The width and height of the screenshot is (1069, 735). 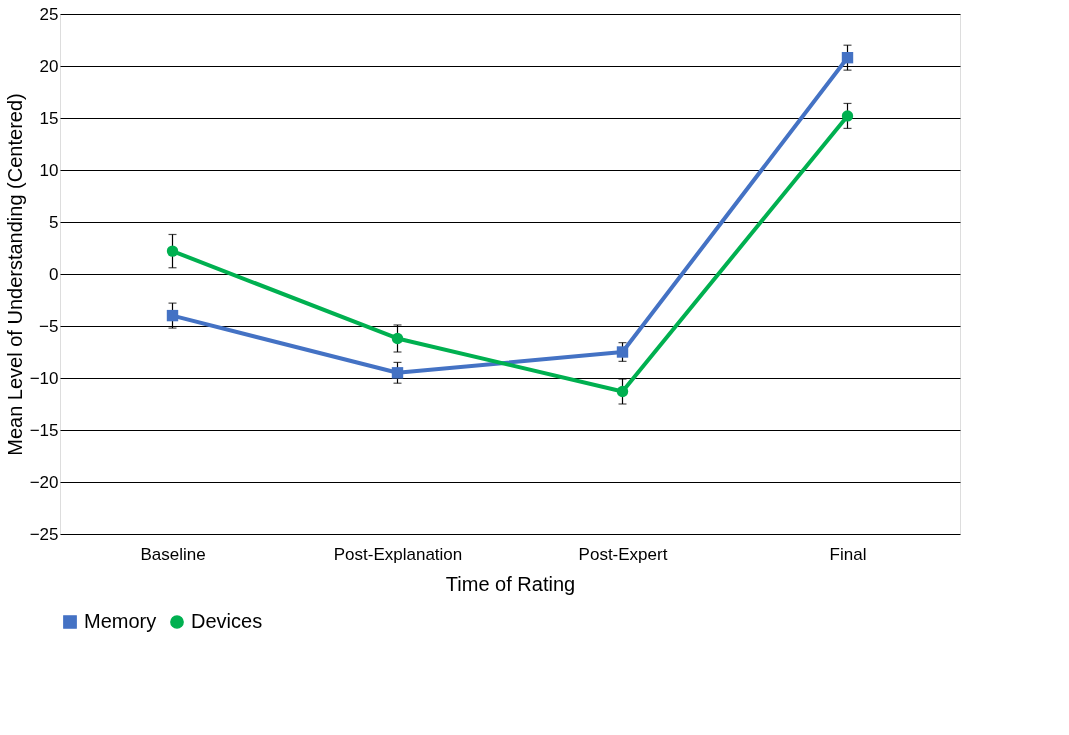 I want to click on x-tick-label: Post-Explanation, so click(x=398, y=554).